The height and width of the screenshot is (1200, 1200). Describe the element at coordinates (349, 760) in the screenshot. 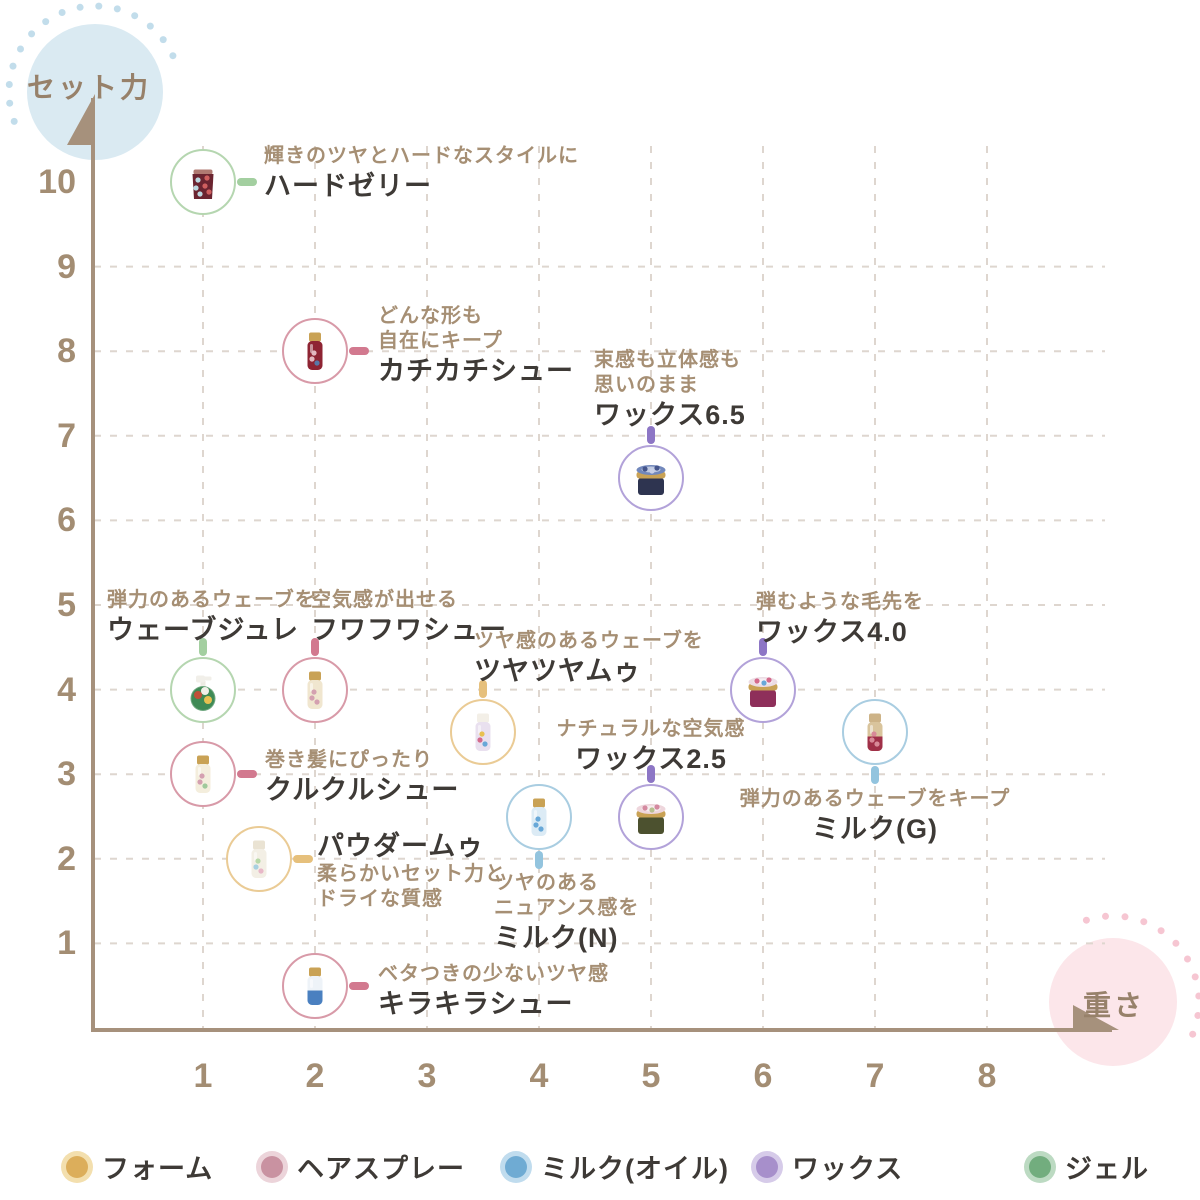

I see `product-description: 巻き髪にぴったり` at that location.